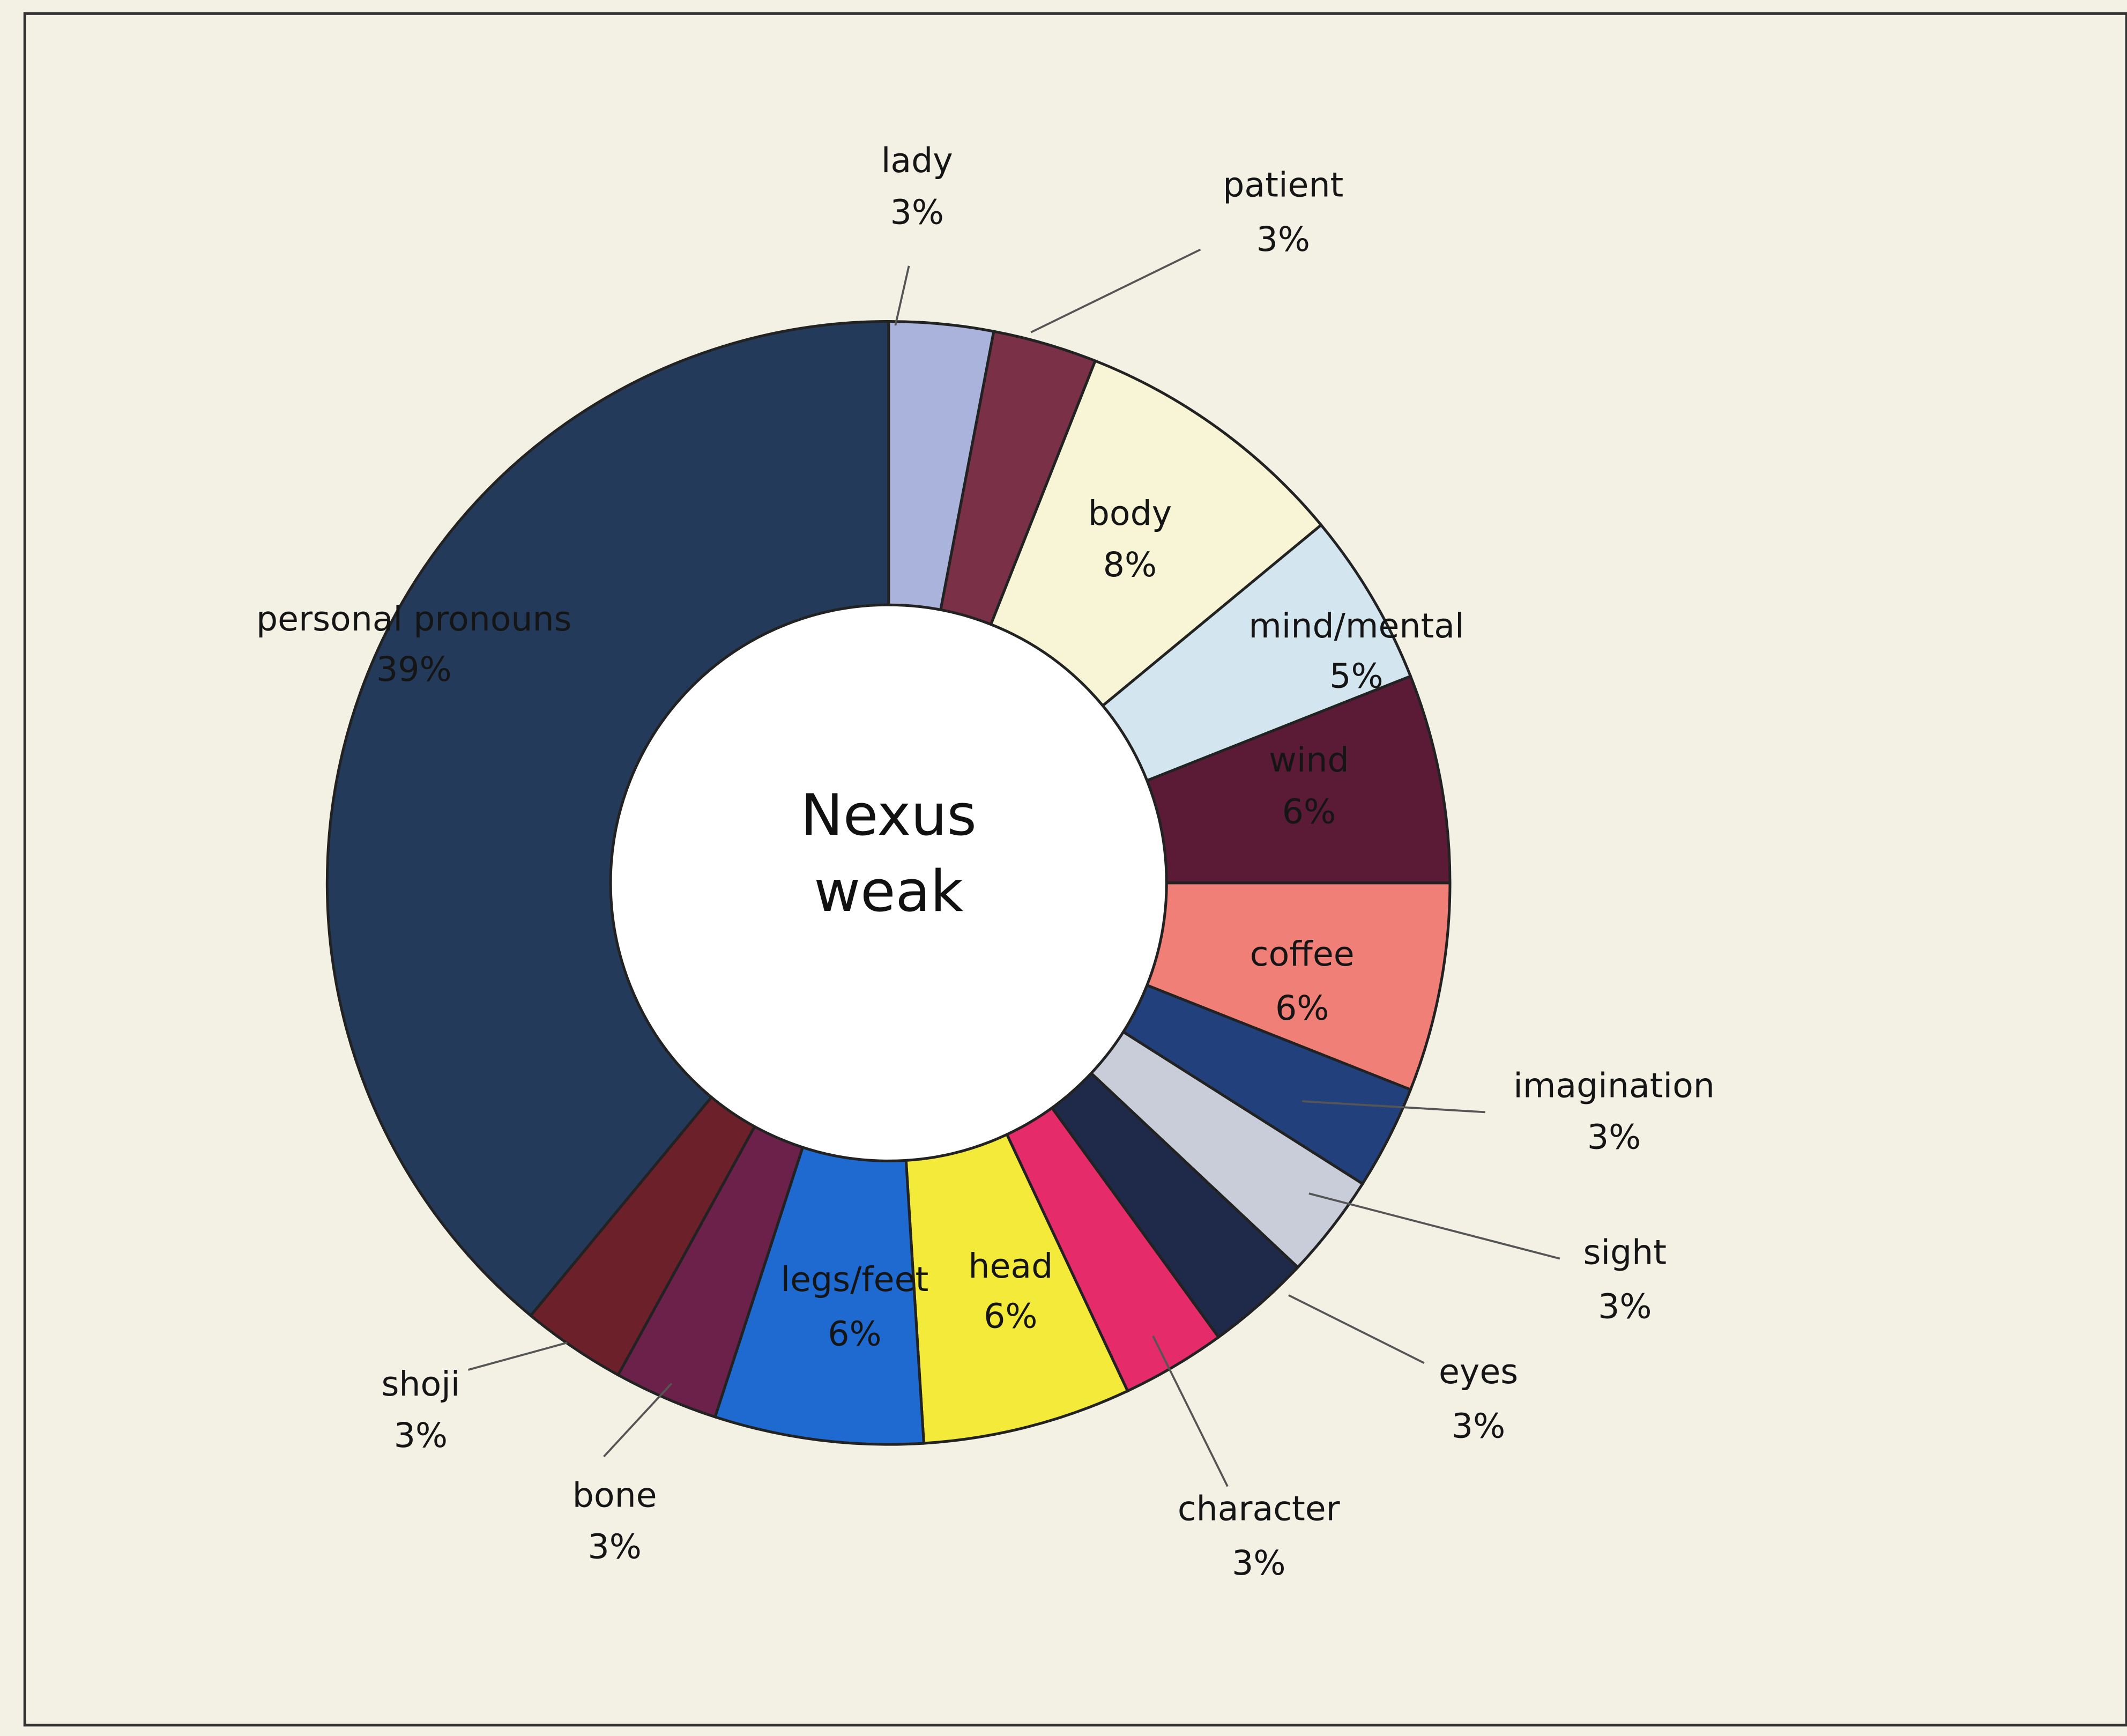 The image size is (2127, 1736). What do you see at coordinates (1625, 1253) in the screenshot?
I see `slice-label: sight` at bounding box center [1625, 1253].